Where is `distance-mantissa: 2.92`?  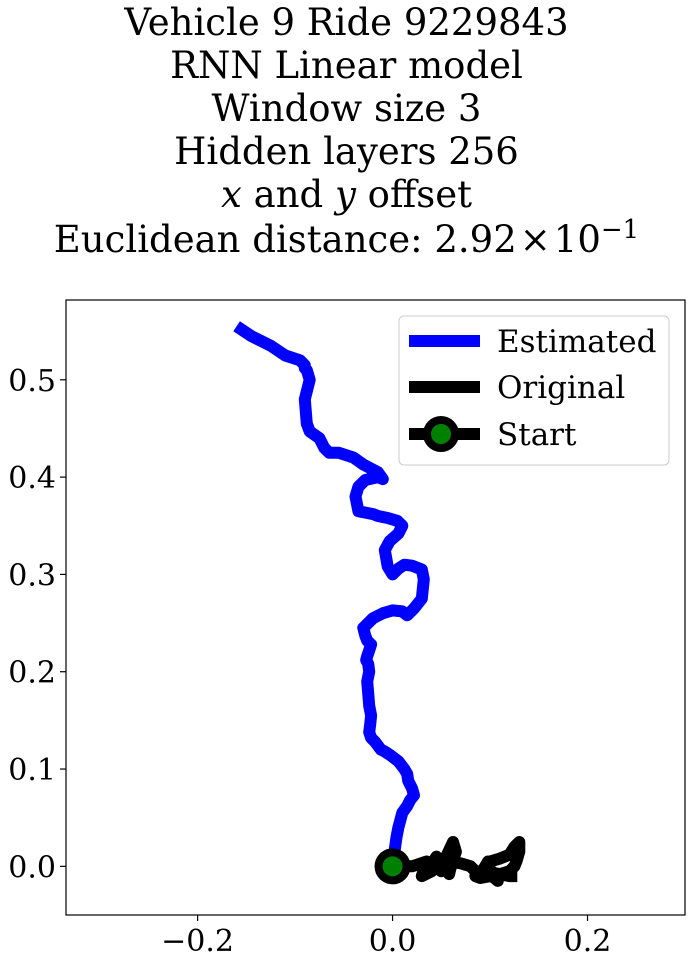 distance-mantissa: 2.92 is located at coordinates (475, 239).